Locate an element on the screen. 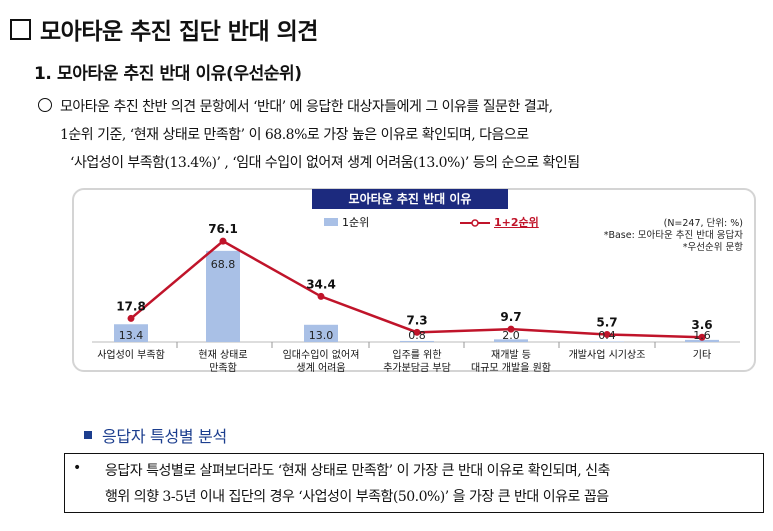  category-label: 사업성이 부족함 is located at coordinates (131, 355).